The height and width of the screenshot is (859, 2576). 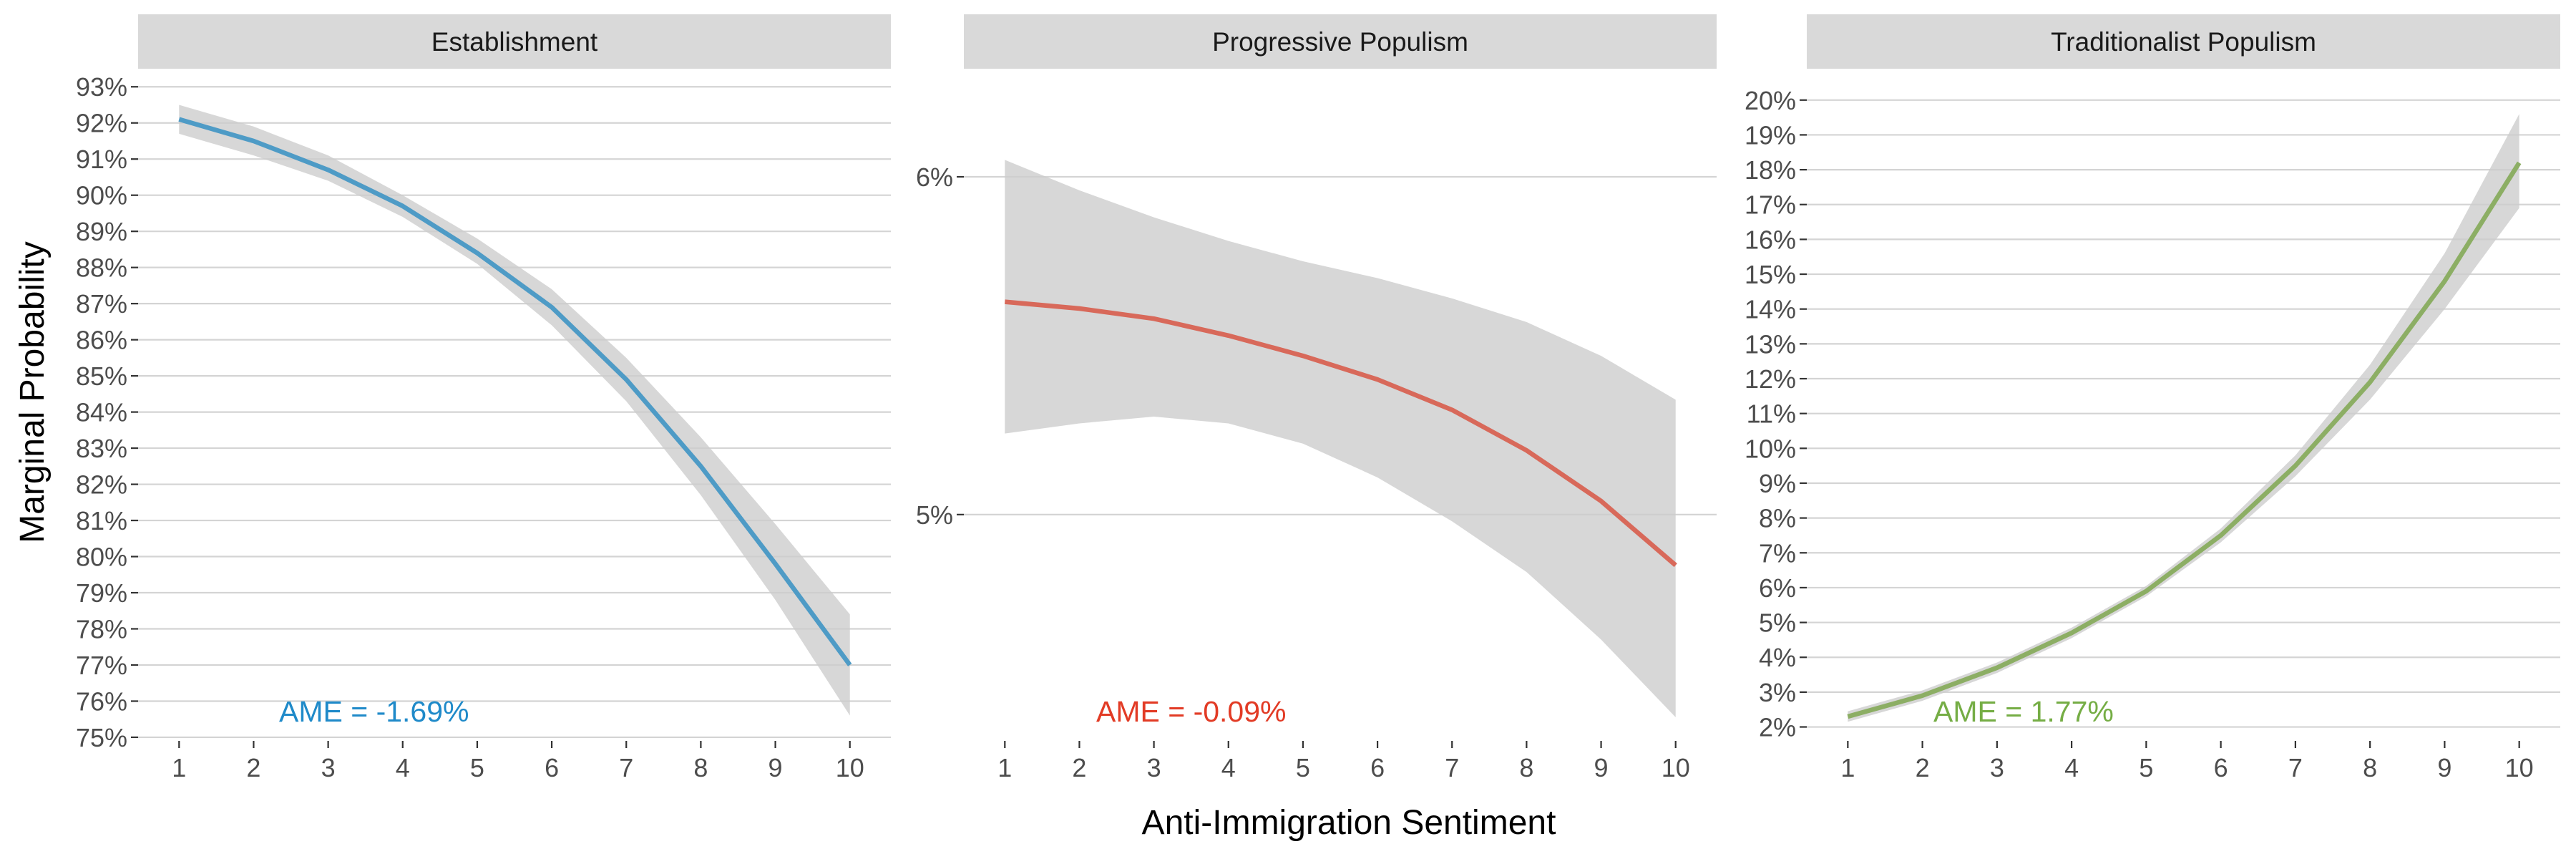 What do you see at coordinates (101, 448) in the screenshot?
I see `y-tick-label: 83%` at bounding box center [101, 448].